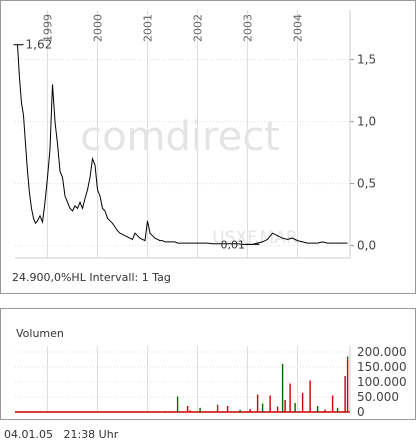 This screenshot has width=417, height=443. Describe the element at coordinates (198, 28) in the screenshot. I see `x-tick-label: 2002` at that location.